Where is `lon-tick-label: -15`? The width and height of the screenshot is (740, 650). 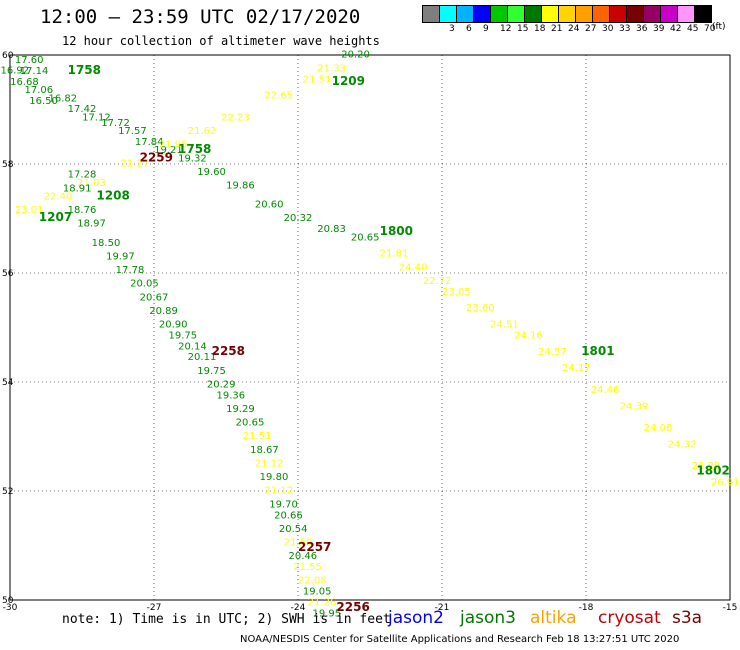
lon-tick-label: -15 is located at coordinates (730, 608).